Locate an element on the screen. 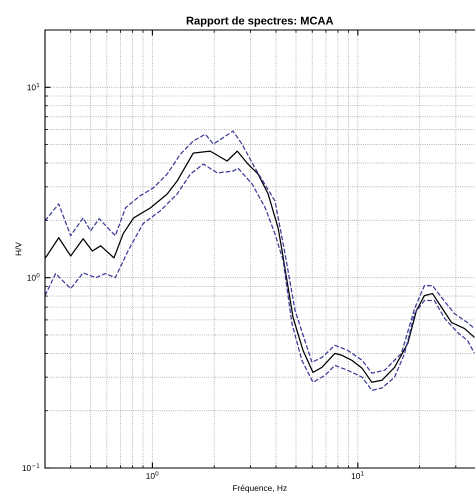 This screenshot has width=475, height=499. y-axis-title: H/V is located at coordinates (18, 249).